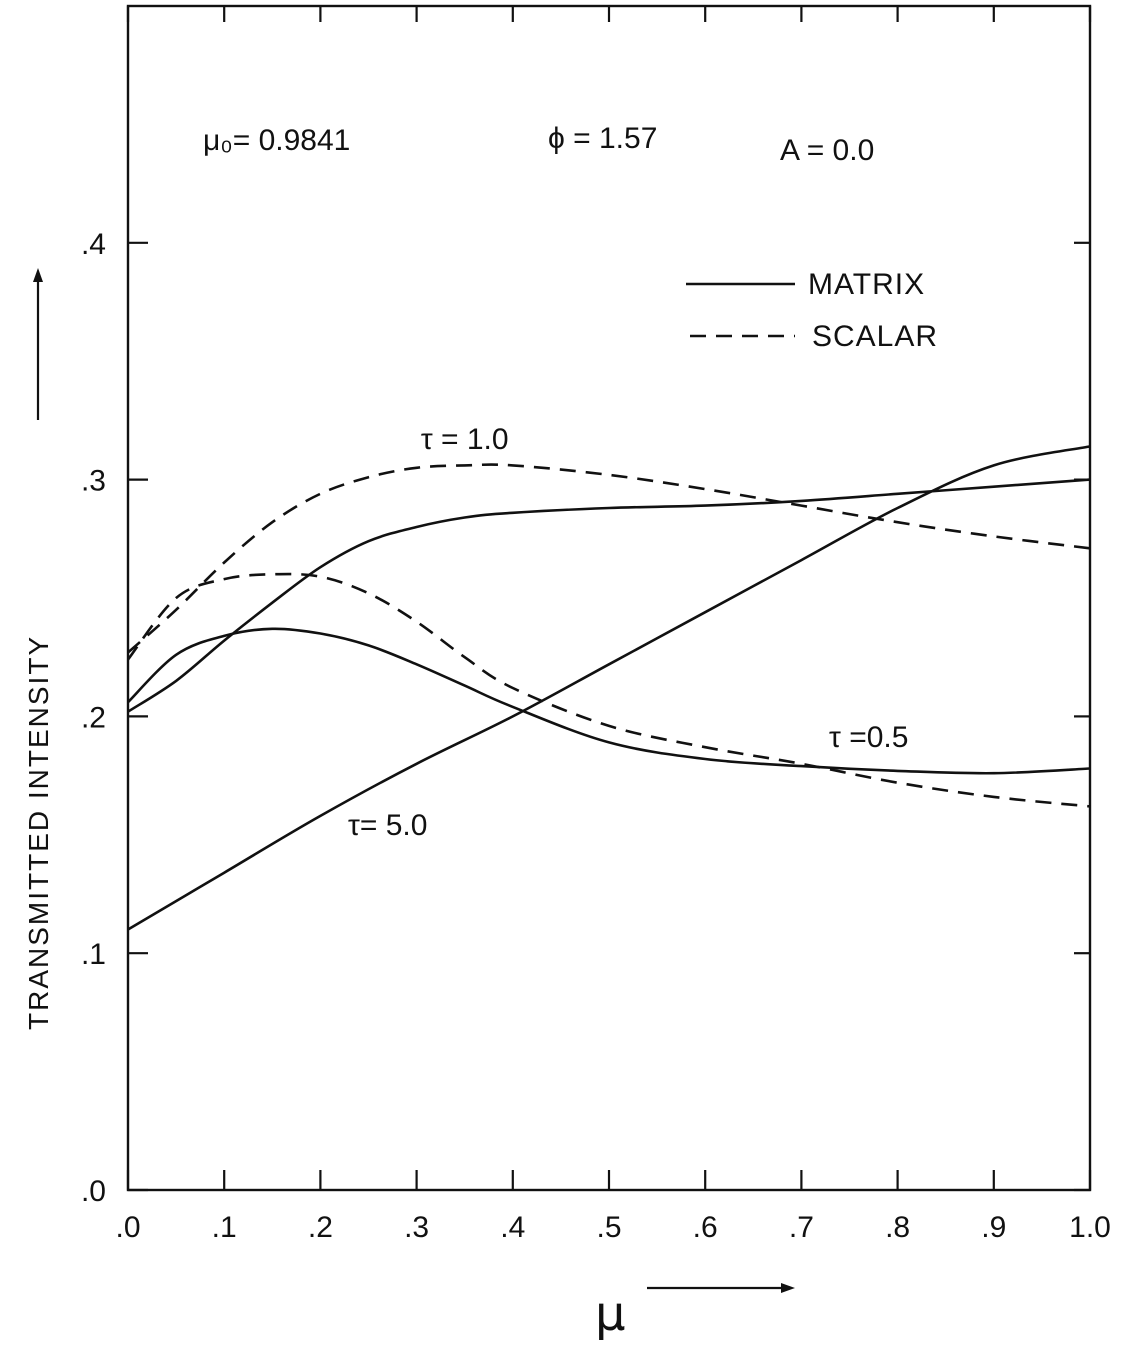 The image size is (1130, 1351). Describe the element at coordinates (875, 336) in the screenshot. I see `legend-label-scalar: SCALAR` at that location.